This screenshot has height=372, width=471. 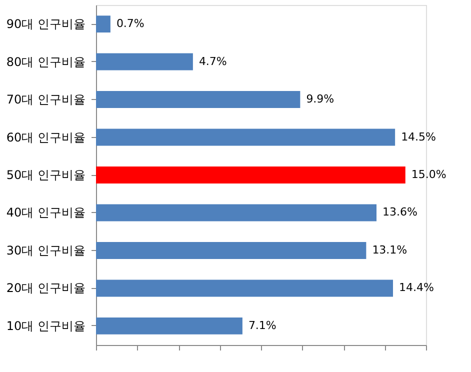 What do you see at coordinates (400, 212) in the screenshot?
I see `data-label: 13.6%` at bounding box center [400, 212].